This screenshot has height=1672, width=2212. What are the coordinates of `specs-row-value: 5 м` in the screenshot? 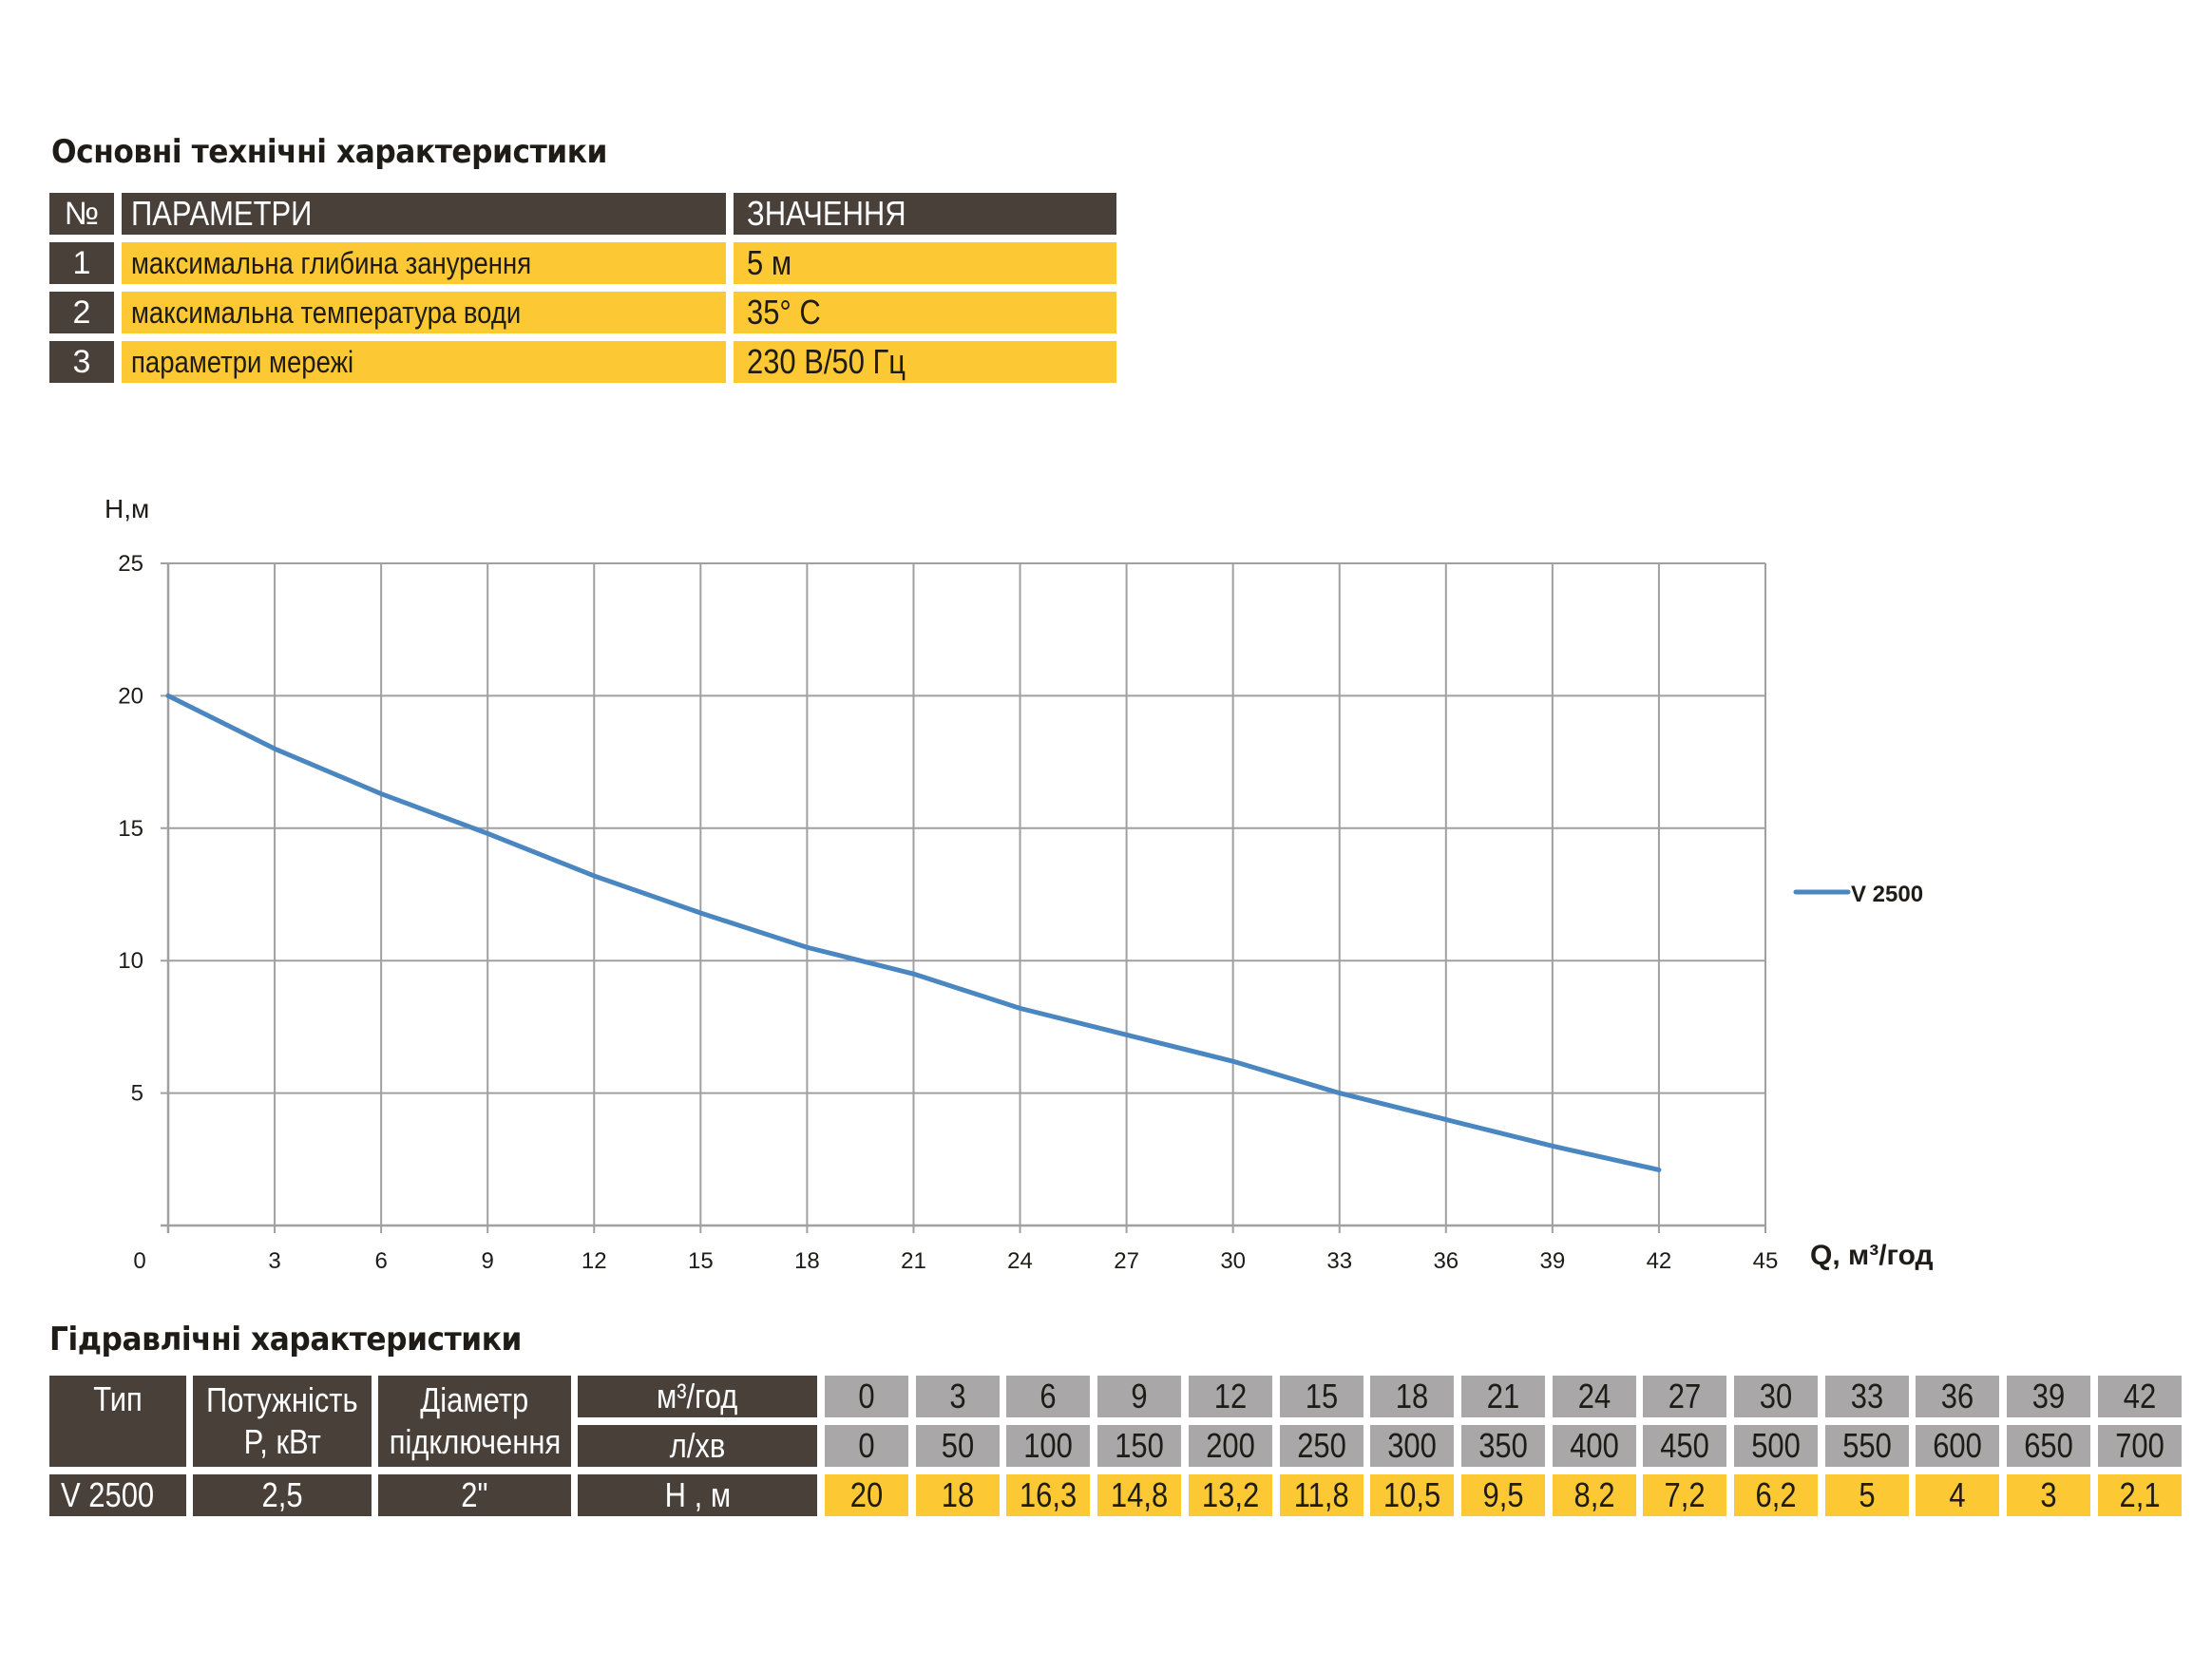 It's located at (925, 263).